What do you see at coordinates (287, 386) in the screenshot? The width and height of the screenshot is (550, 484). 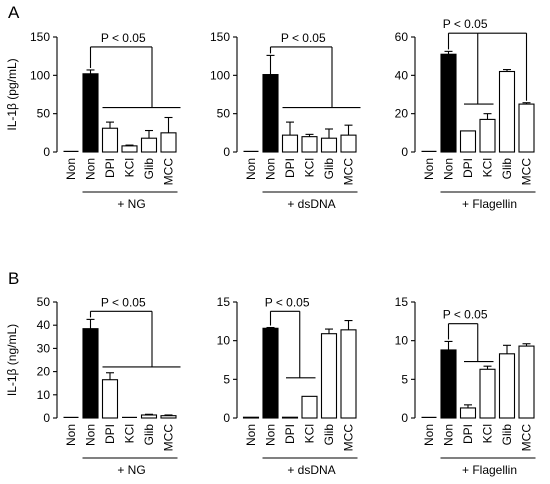 I see `chart-b-2: 0 5 10 15 Non Non DPI KCl Glib MCC + dsDNA P < 0.05` at bounding box center [287, 386].